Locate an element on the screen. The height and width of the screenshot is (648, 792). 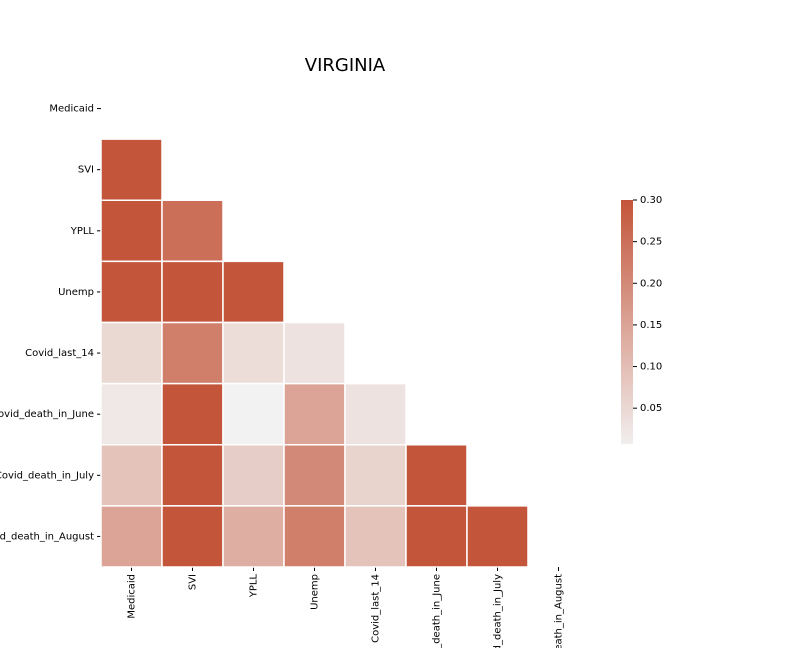
colorbar-tick-label: 0.20 is located at coordinates (651, 283).